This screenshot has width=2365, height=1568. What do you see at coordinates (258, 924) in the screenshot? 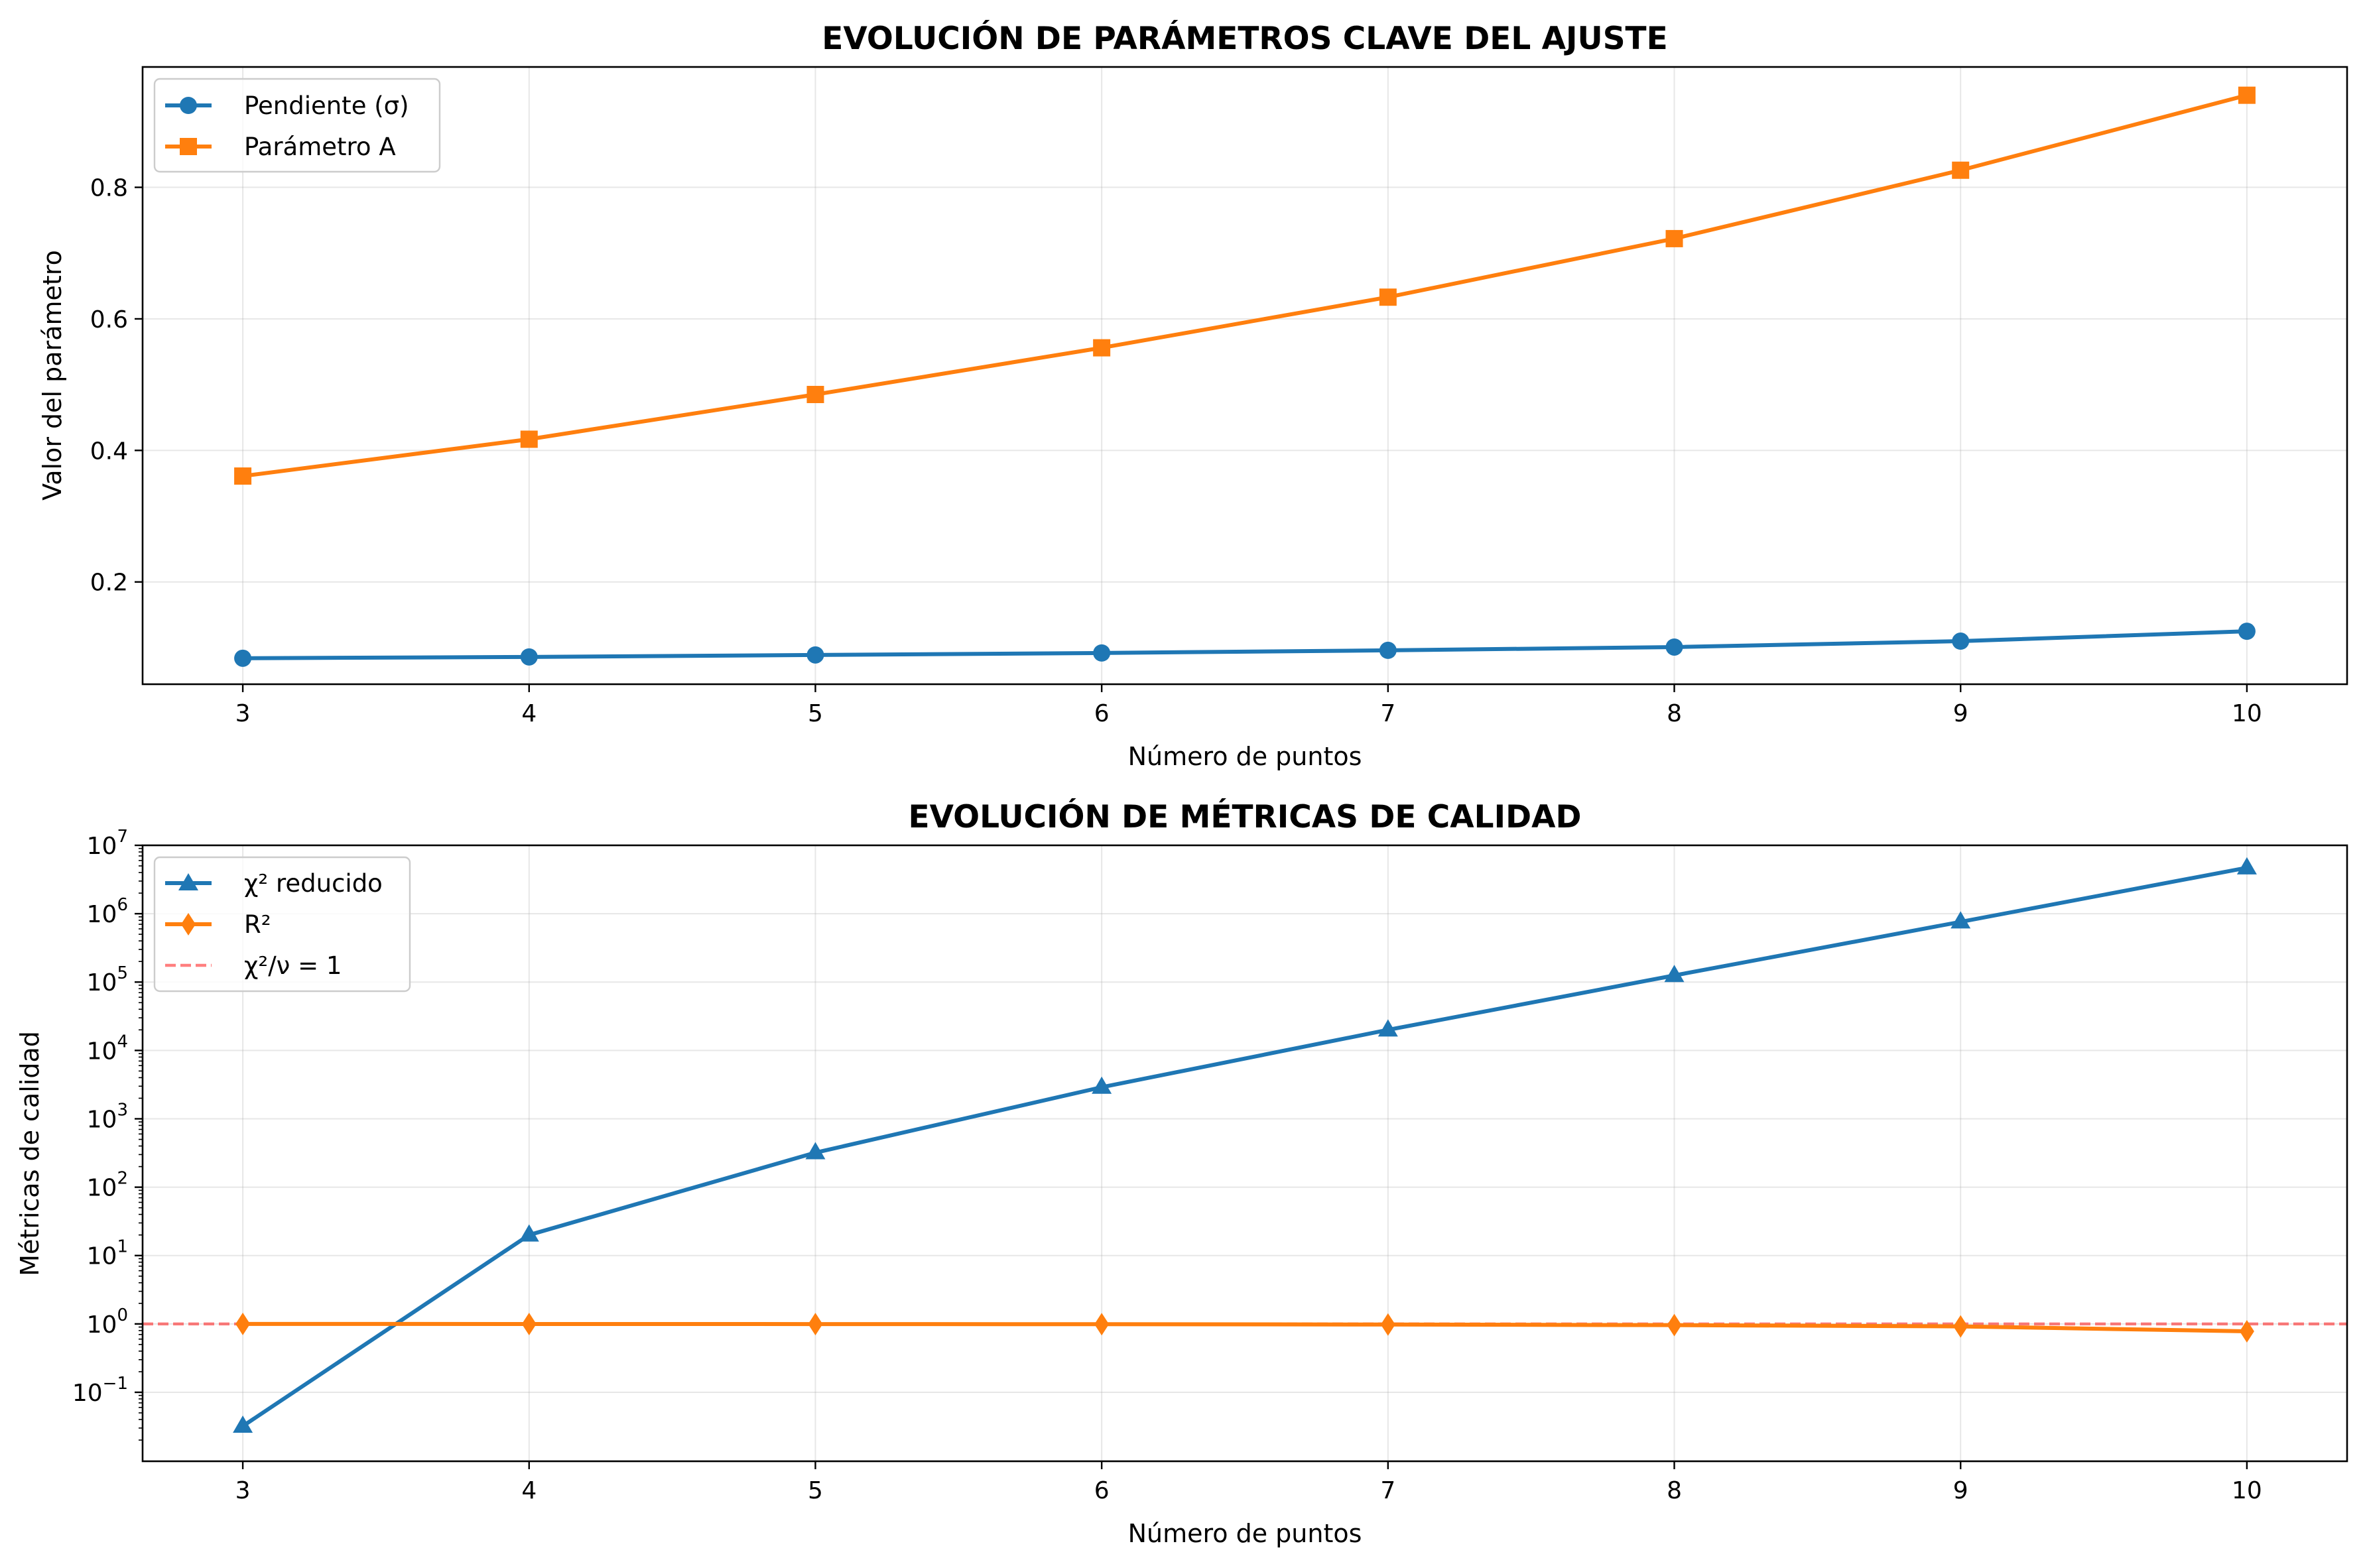
I see `legend-label: R²` at bounding box center [258, 924].